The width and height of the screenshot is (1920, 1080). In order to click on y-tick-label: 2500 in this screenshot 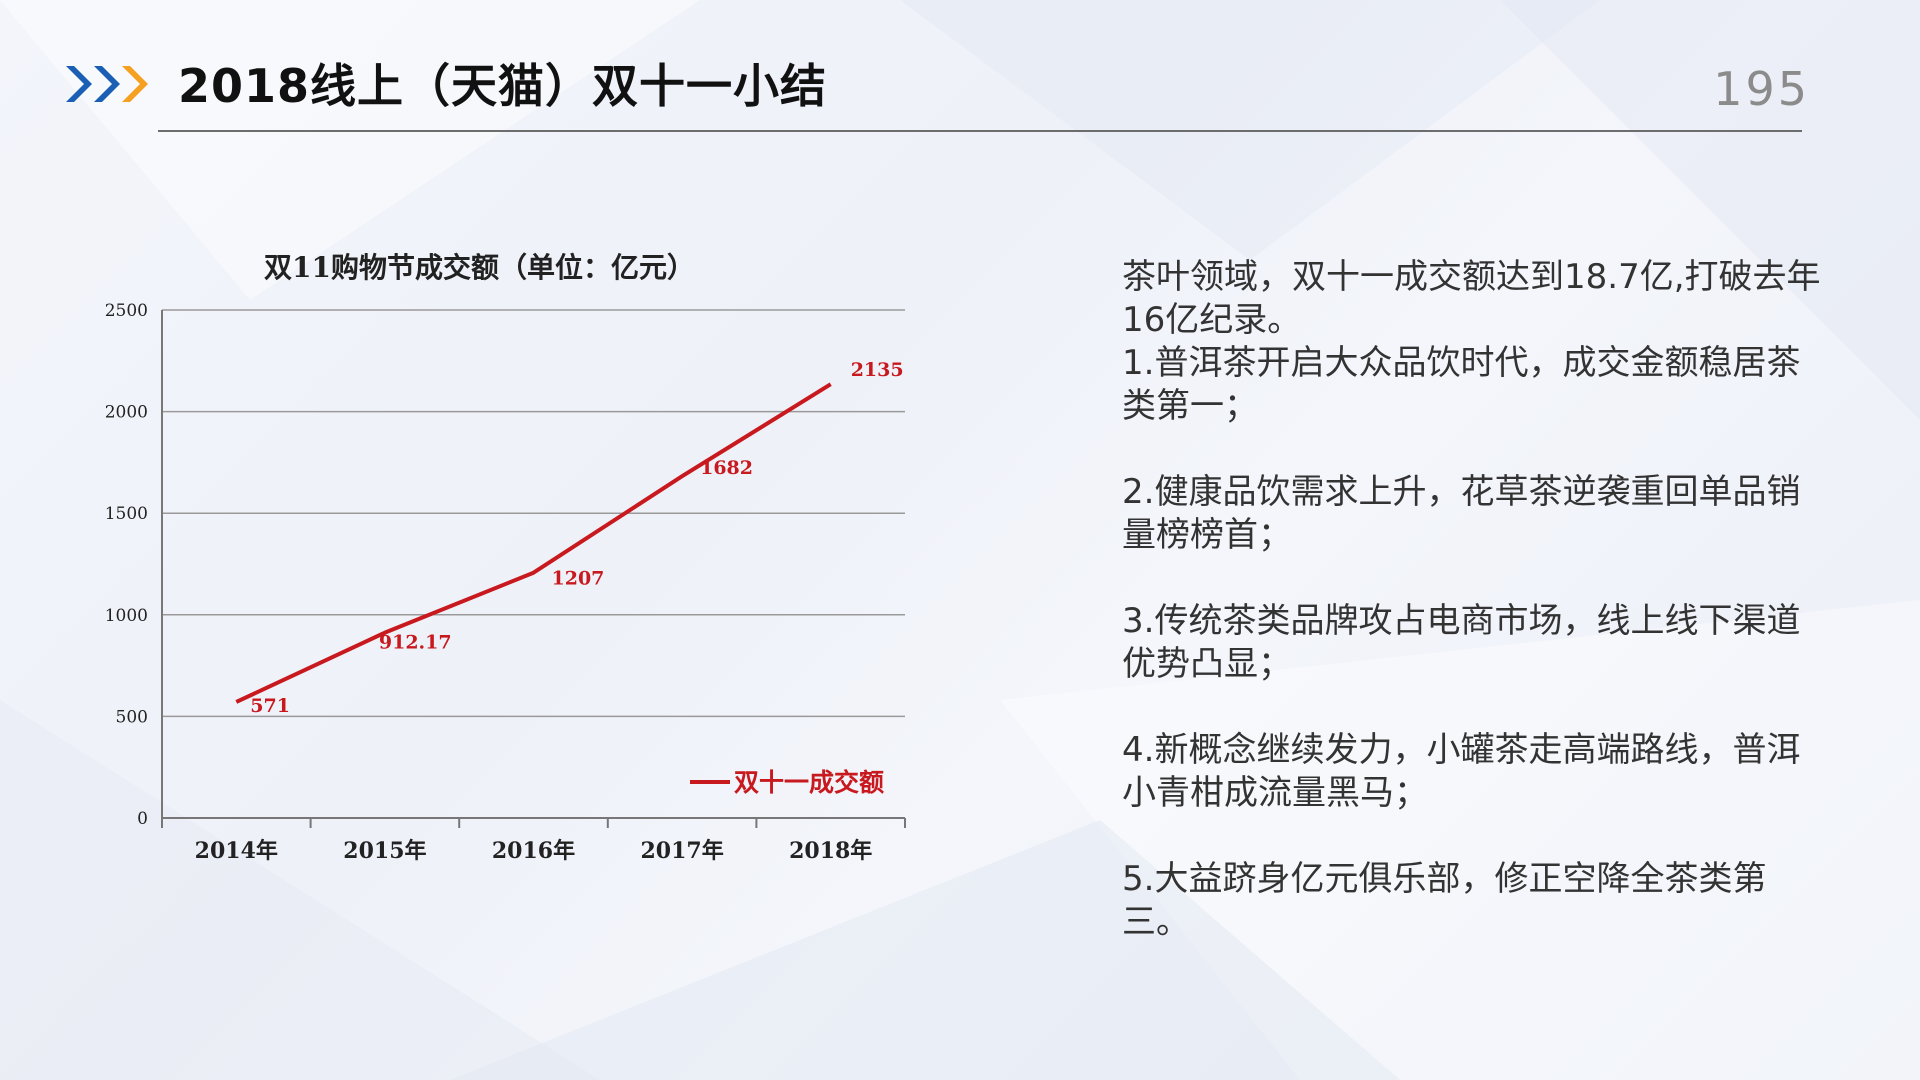, I will do `click(126, 311)`.